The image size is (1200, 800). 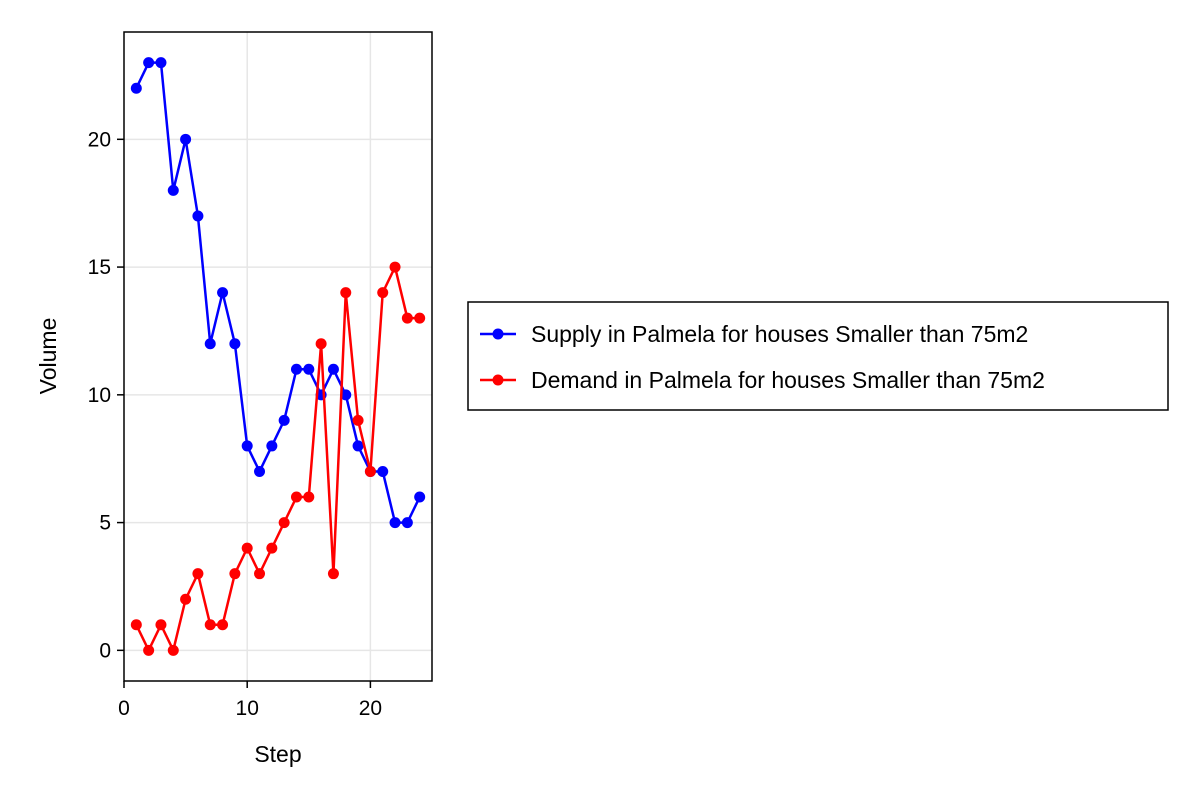 What do you see at coordinates (99, 267) in the screenshot?
I see `y-tick-label: 15` at bounding box center [99, 267].